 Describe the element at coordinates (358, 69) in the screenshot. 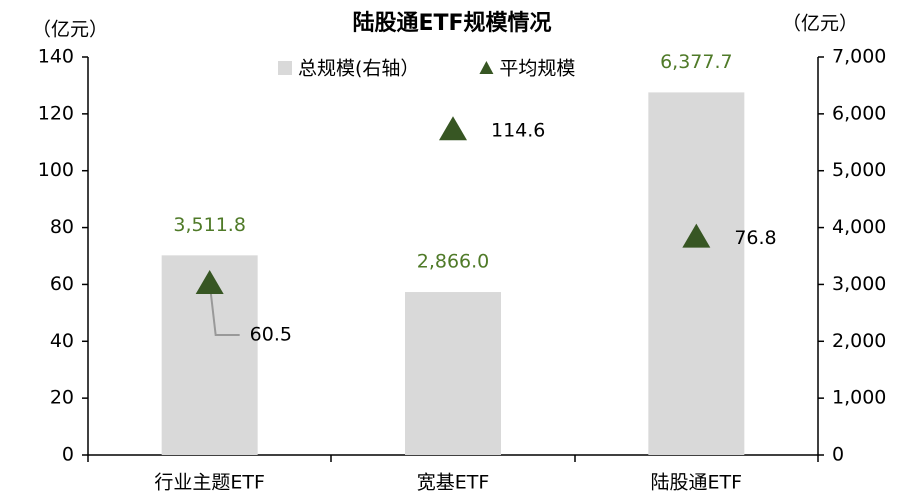

I see `legend-label: 总规模(右轴）` at that location.